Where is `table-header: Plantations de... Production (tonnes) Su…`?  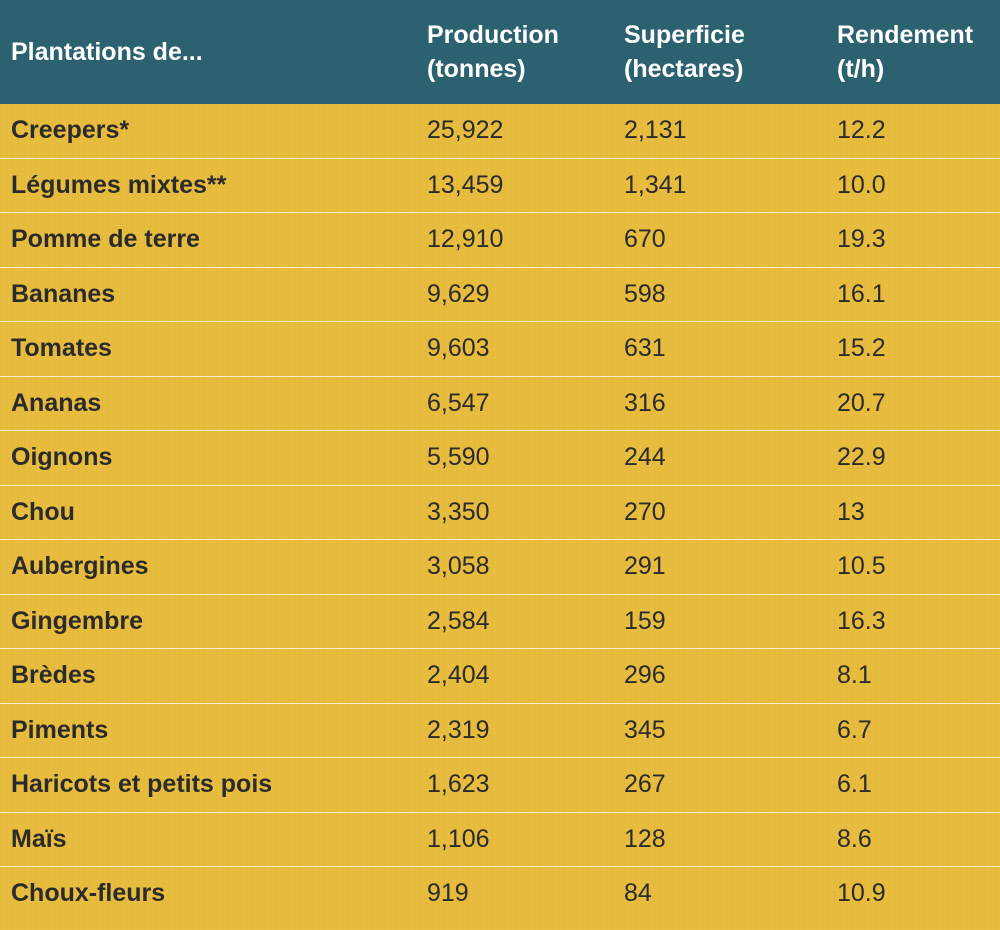
table-header: Plantations de... Production (tonnes) Su… is located at coordinates (500, 52).